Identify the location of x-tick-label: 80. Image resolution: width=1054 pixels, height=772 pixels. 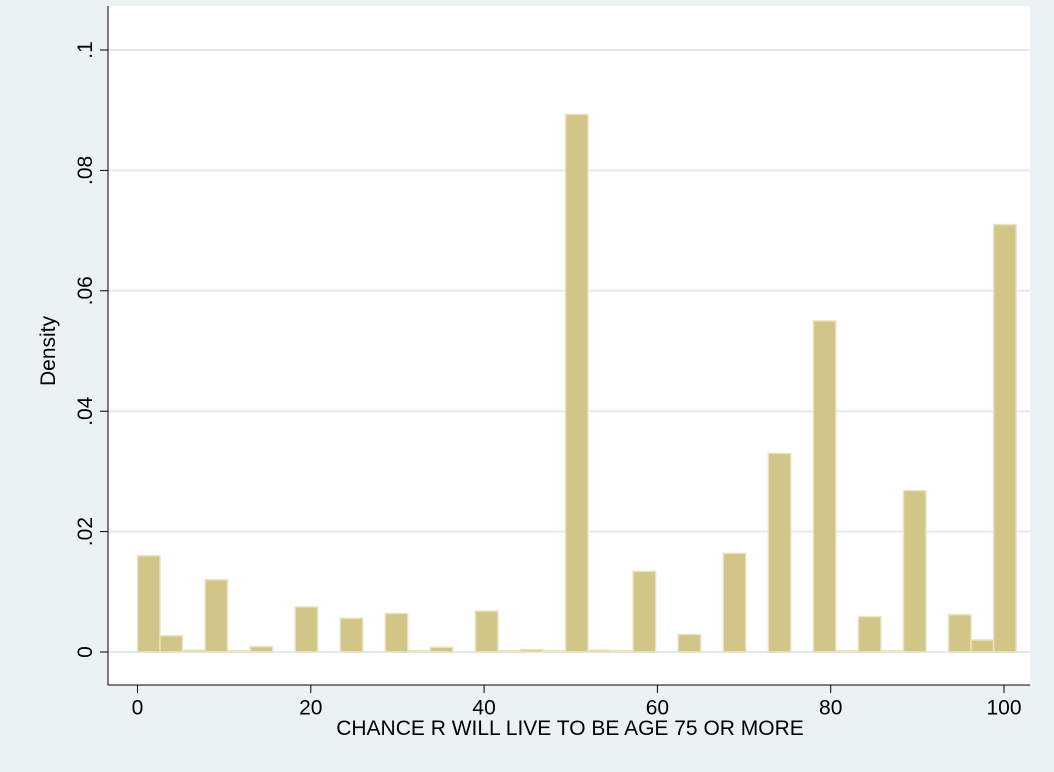
(830, 708).